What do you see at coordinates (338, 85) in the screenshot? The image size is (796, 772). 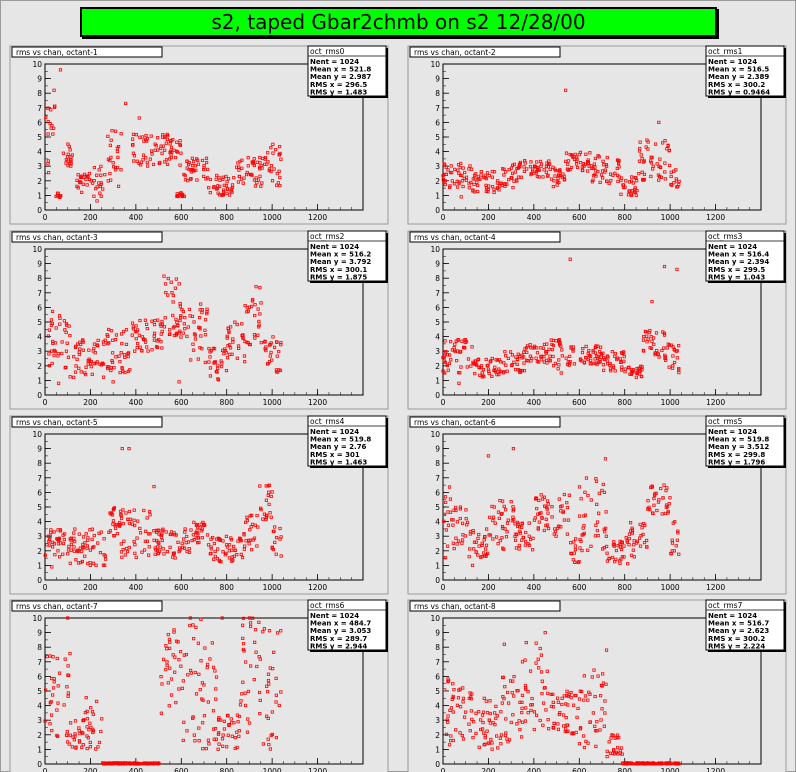 I see `stats-line: RMS x = 296.5` at bounding box center [338, 85].